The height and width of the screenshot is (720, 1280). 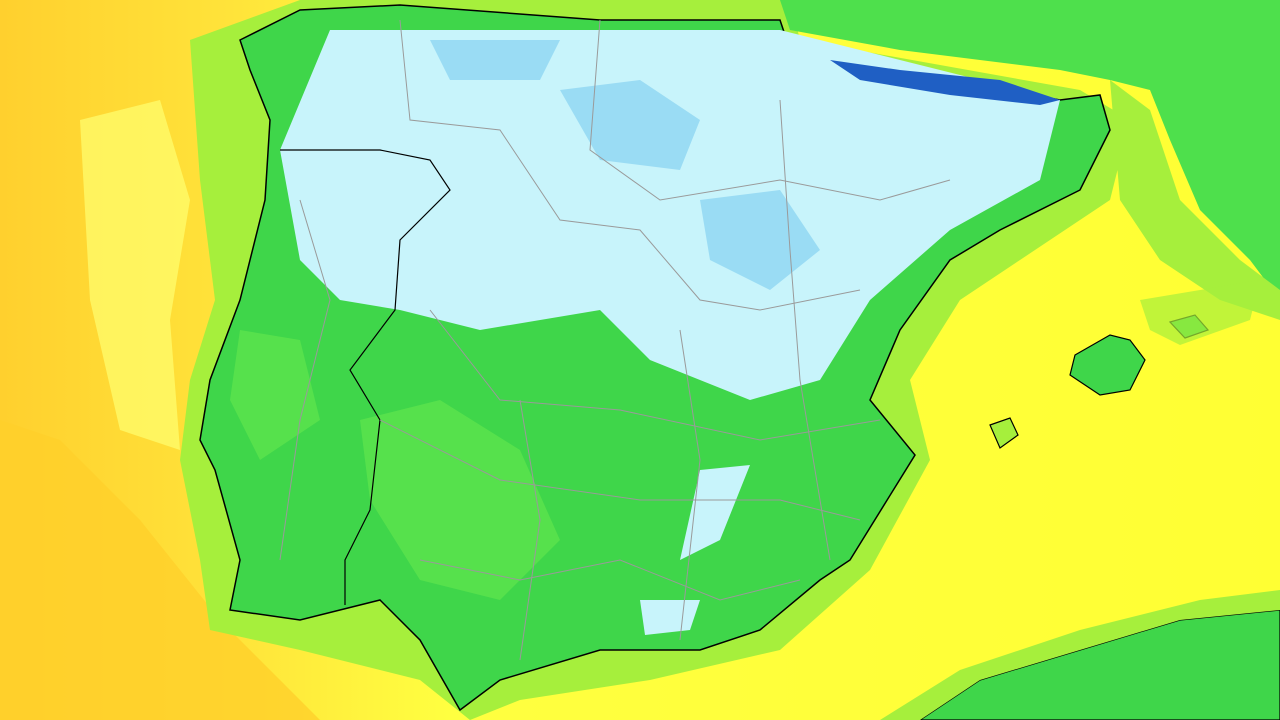 I want to click on pyrenees-very-cold, so click(x=945, y=82).